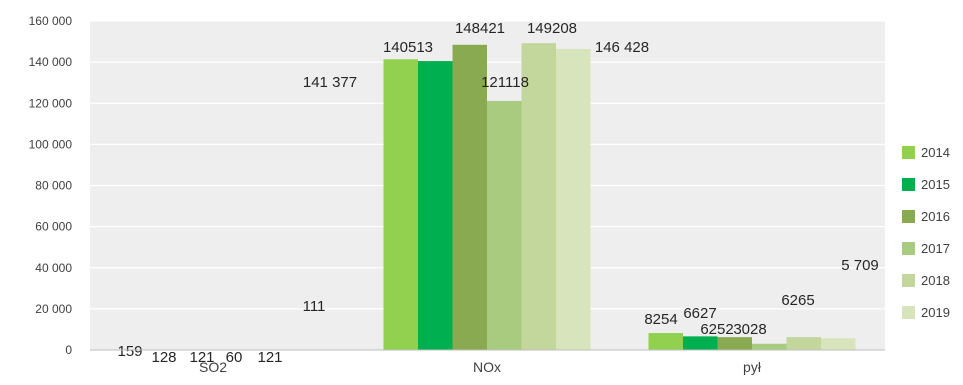 The height and width of the screenshot is (385, 963). I want to click on data-label: 121118, so click(505, 82).